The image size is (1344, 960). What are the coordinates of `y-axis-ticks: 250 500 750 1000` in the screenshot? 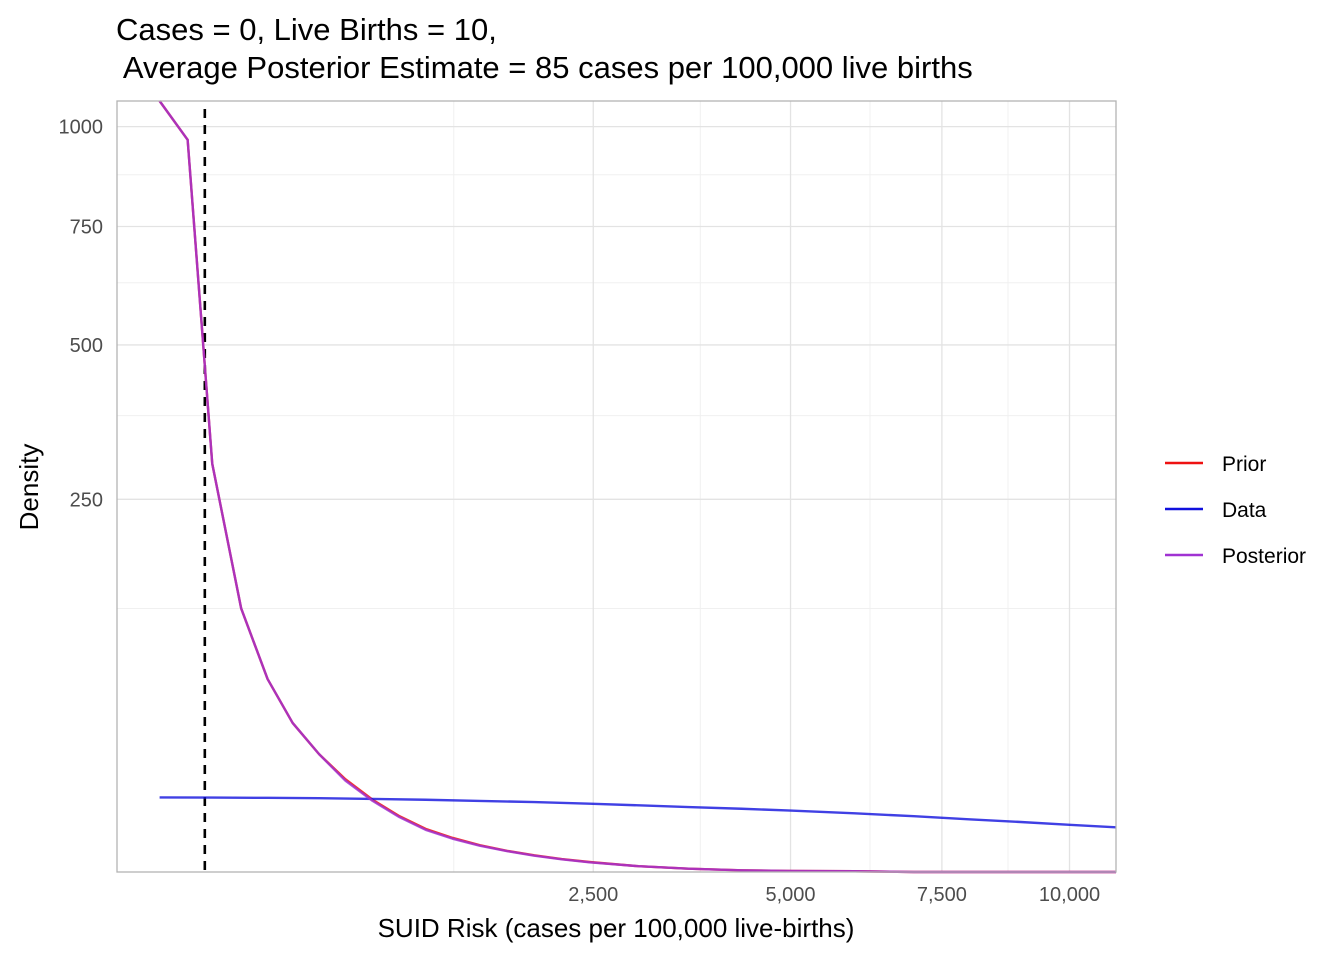 It's located at (81, 314).